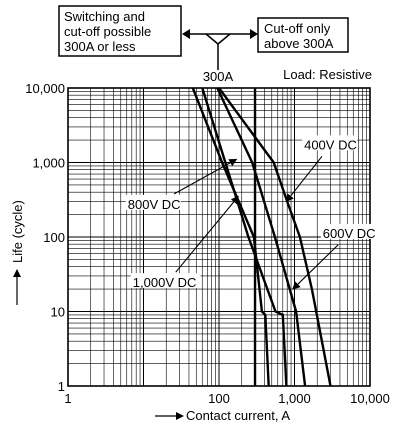 This screenshot has width=395, height=430. What do you see at coordinates (100, 46) in the screenshot?
I see `left-box-line-3: 300A or less` at bounding box center [100, 46].